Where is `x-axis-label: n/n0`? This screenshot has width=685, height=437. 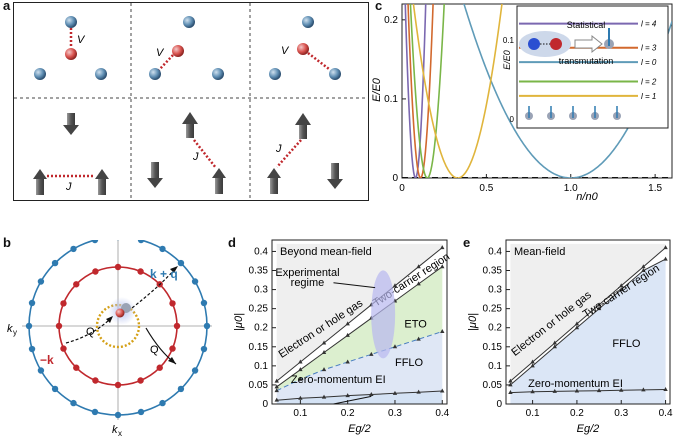
x-axis-label: n/n0 is located at coordinates (587, 197).